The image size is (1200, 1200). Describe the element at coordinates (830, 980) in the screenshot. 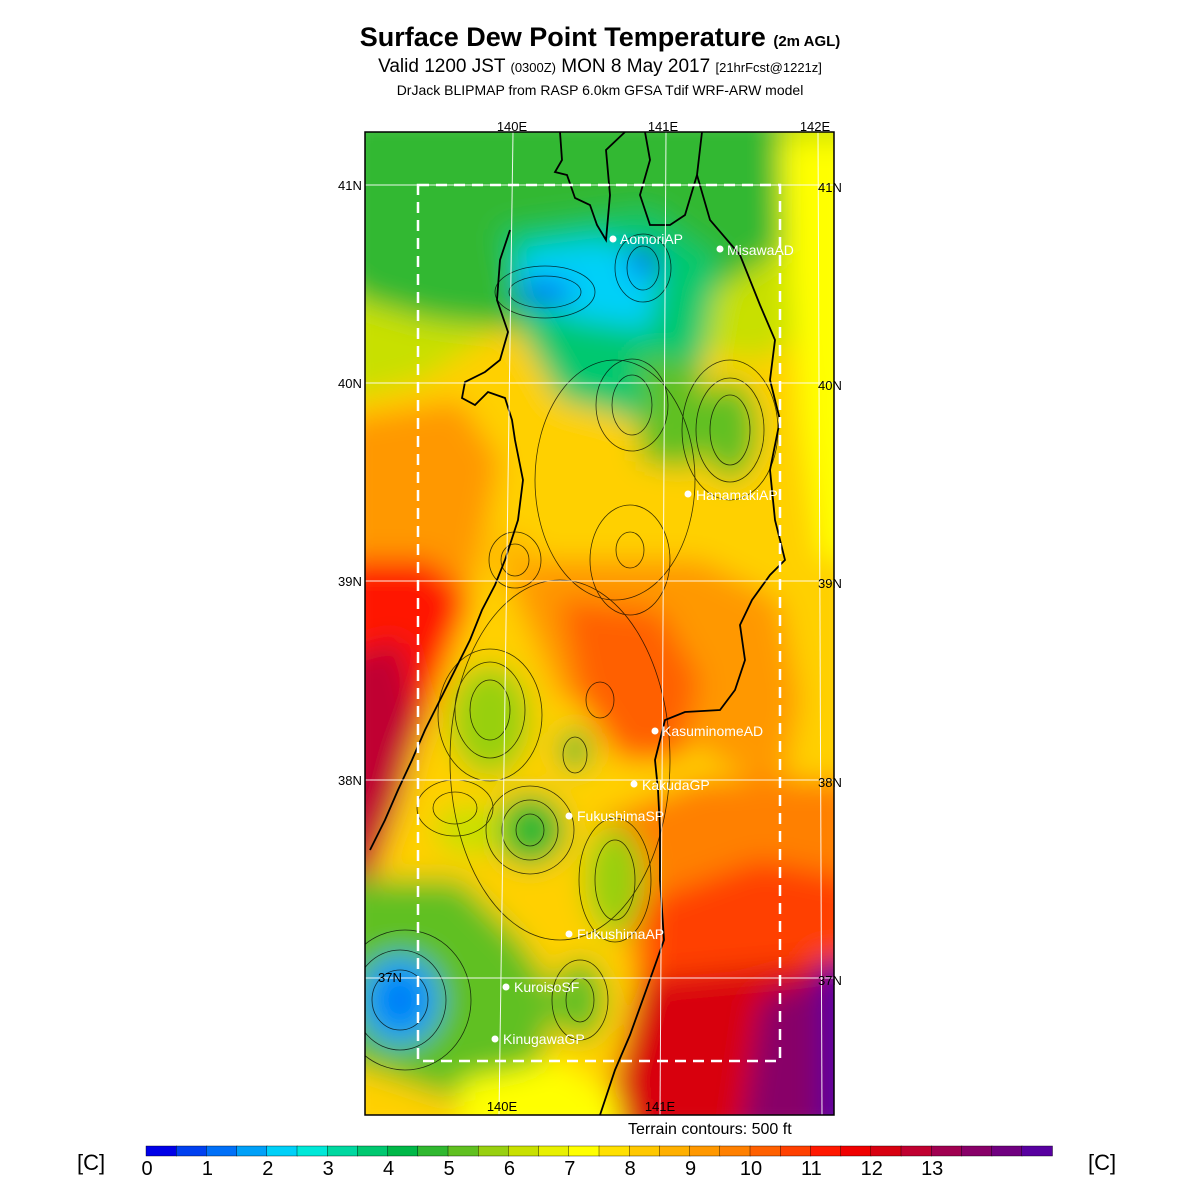

I see `lat-label-37-right: 37N` at that location.